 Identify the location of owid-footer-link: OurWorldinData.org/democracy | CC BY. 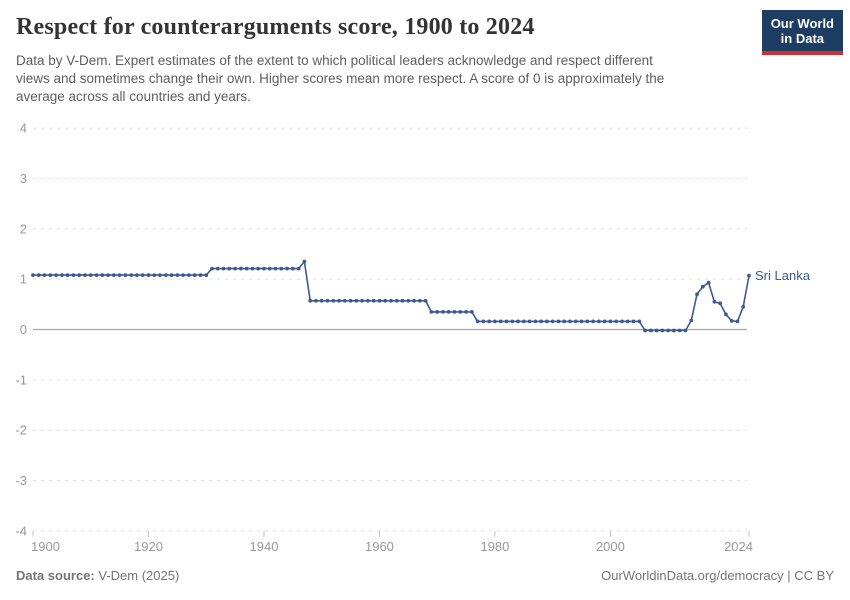
(717, 575).